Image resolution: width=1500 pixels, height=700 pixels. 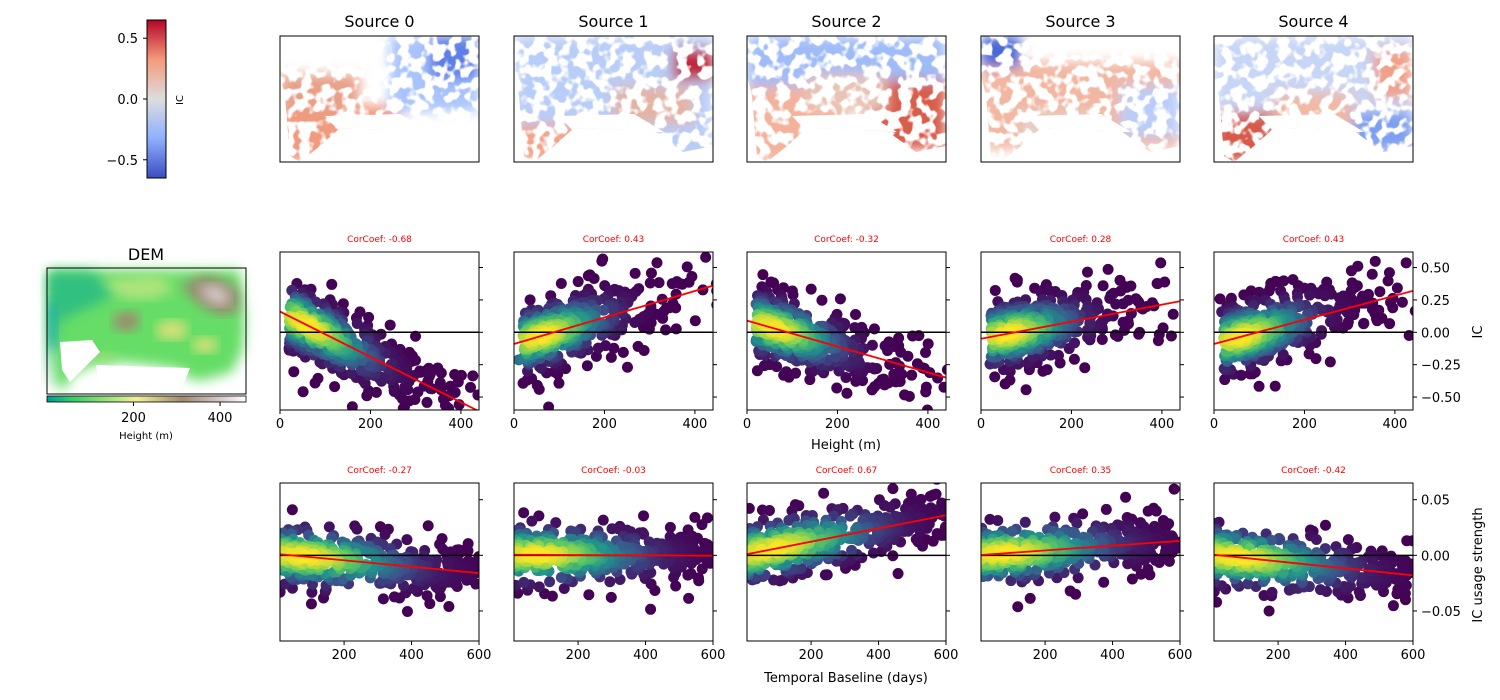 I want to click on dem-colorbar-tick: 400, so click(x=220, y=418).